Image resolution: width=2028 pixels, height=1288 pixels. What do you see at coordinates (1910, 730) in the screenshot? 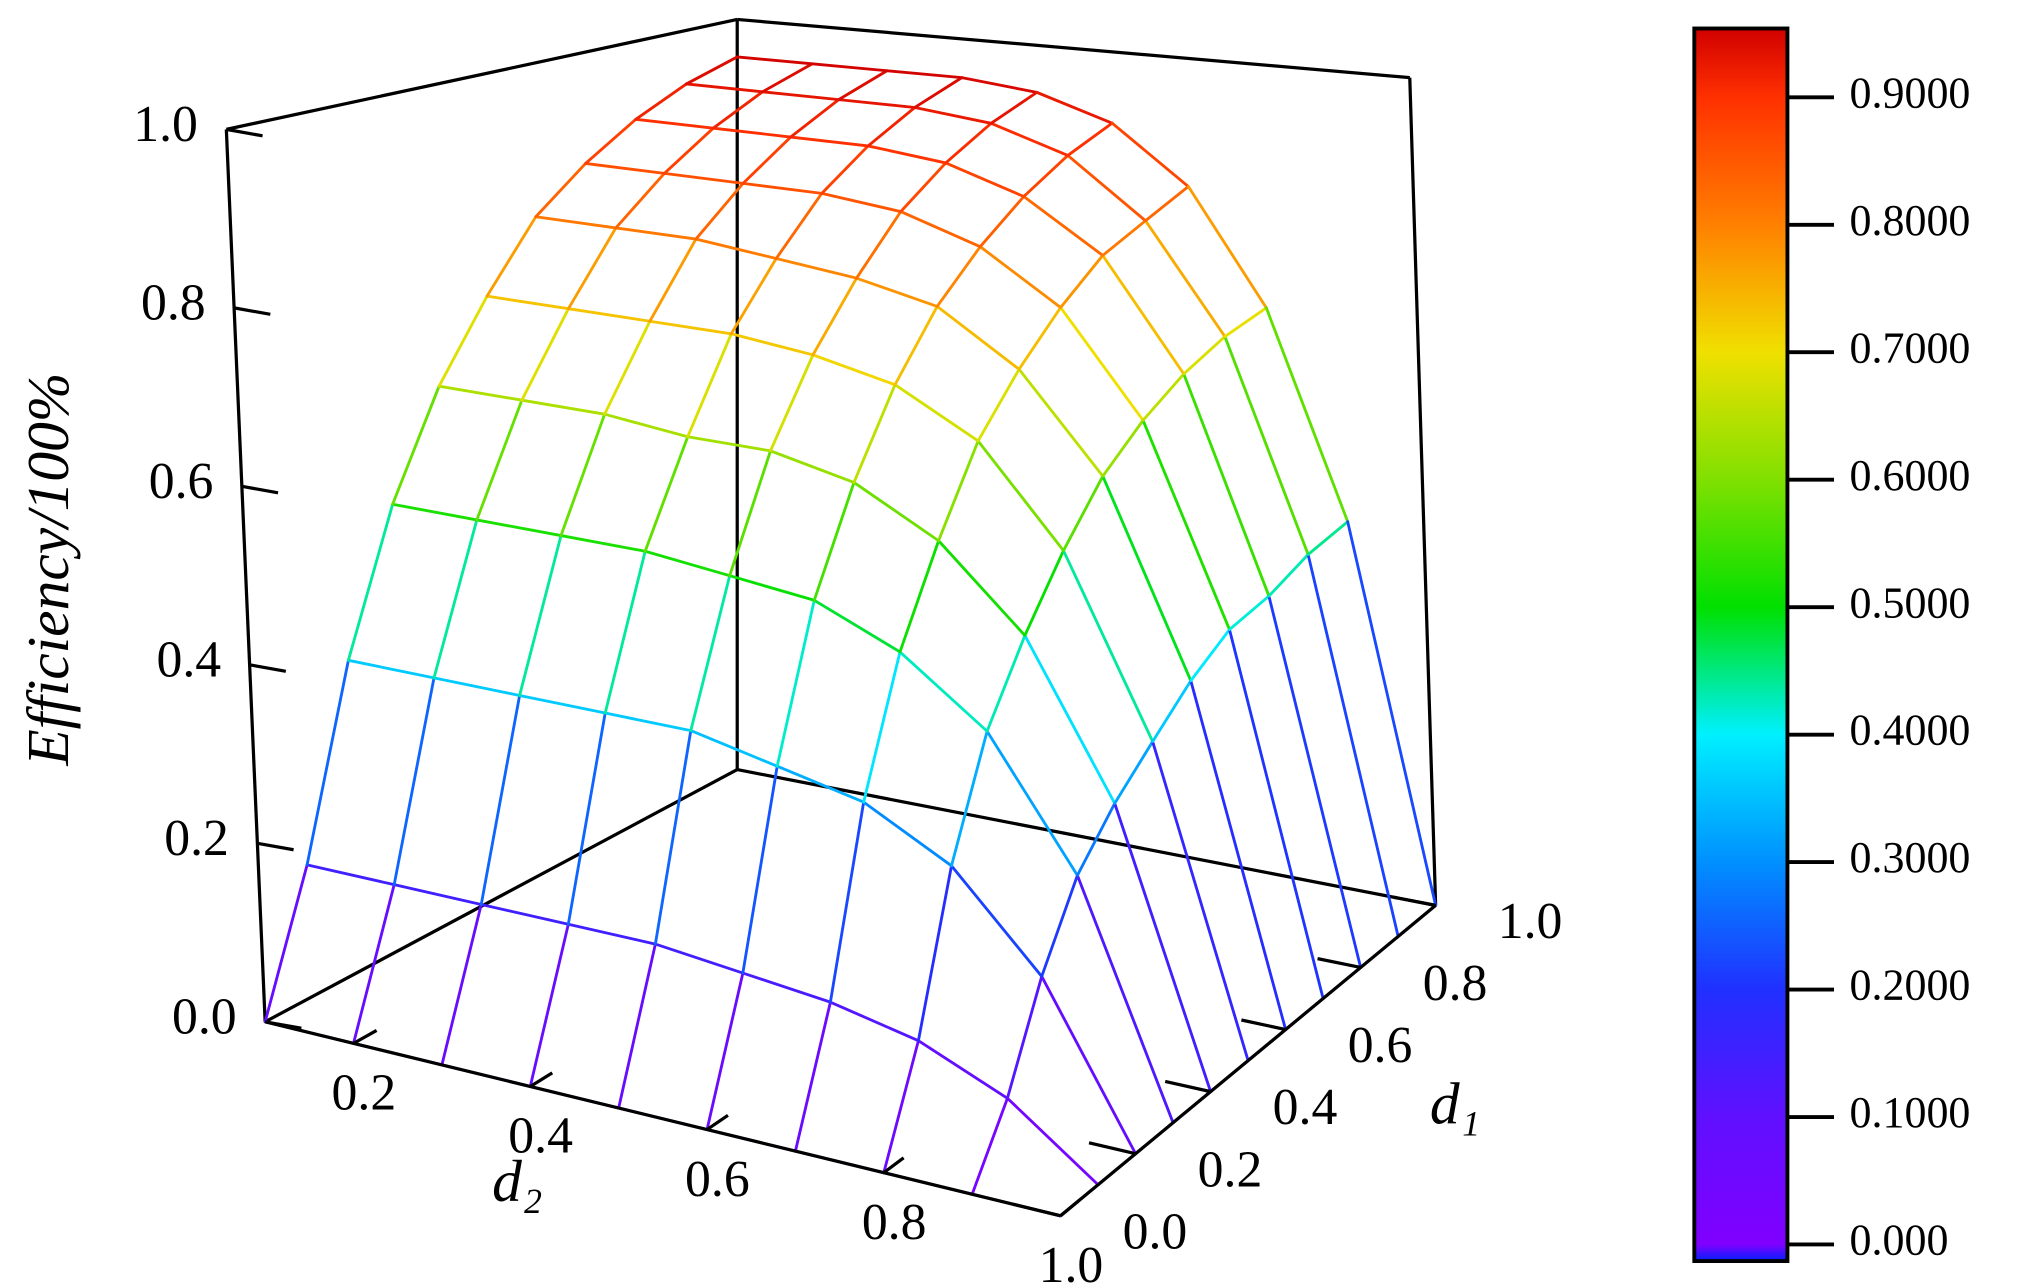
I see `colorbar-tick-label: 0.4000` at bounding box center [1910, 730].